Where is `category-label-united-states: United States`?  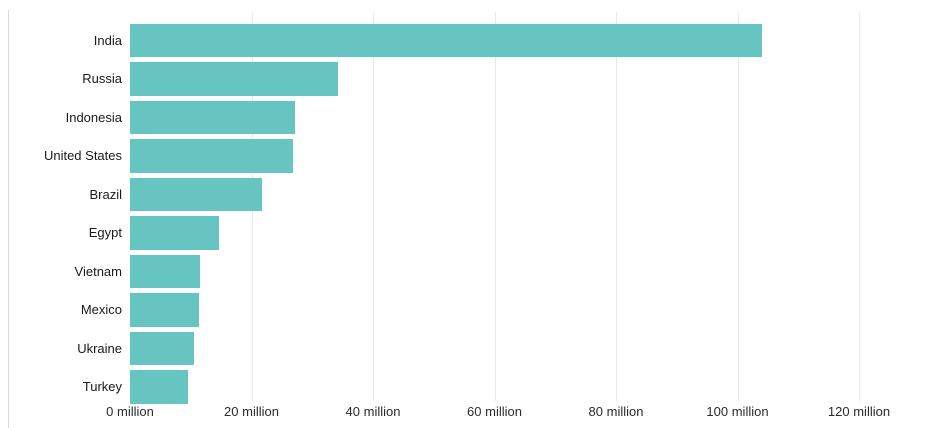
category-label-united-states: United States is located at coordinates (82, 155).